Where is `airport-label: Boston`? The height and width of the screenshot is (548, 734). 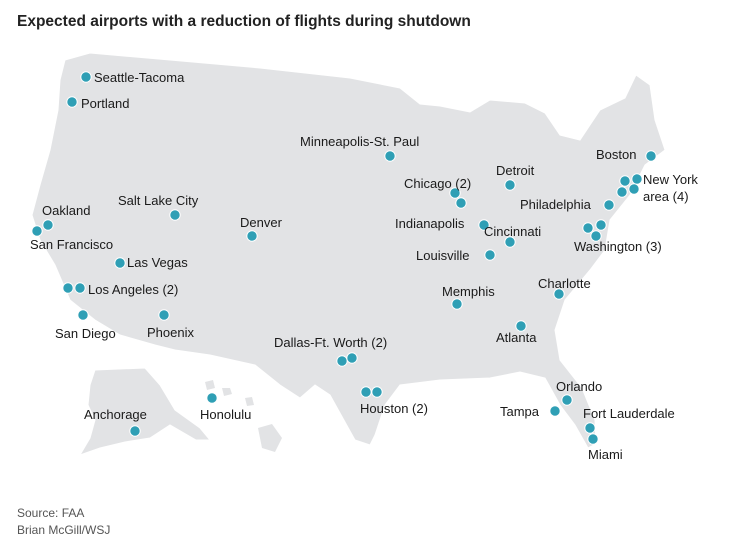
airport-label: Boston is located at coordinates (616, 154).